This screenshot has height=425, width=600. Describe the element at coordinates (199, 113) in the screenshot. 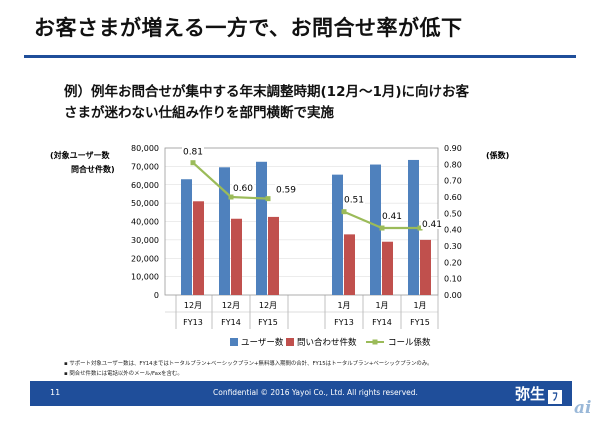

I see `subtitle-line-2: さまが迷わない仕組み作りを部門横断で実施` at that location.